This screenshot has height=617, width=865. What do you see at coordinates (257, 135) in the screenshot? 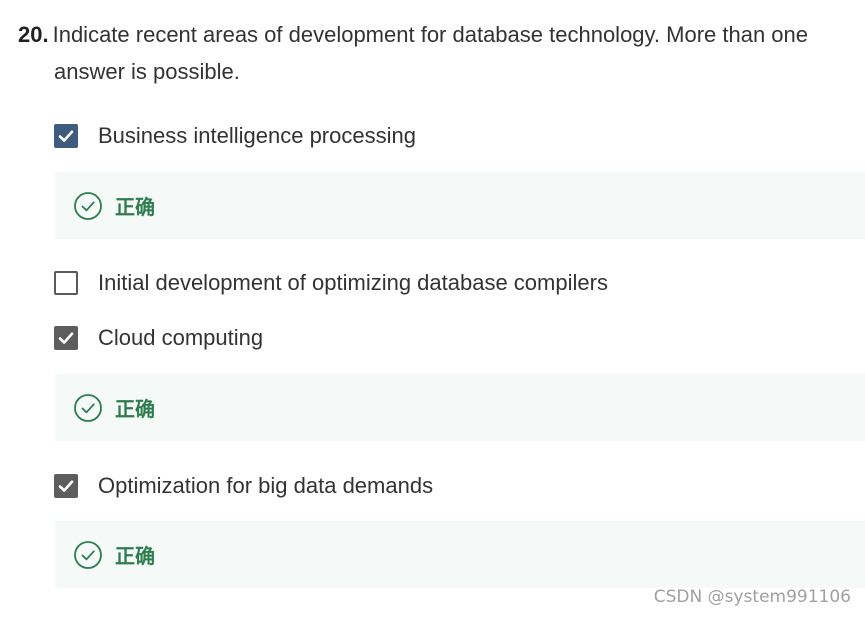
I see `option-label: Business intelligence processing` at bounding box center [257, 135].